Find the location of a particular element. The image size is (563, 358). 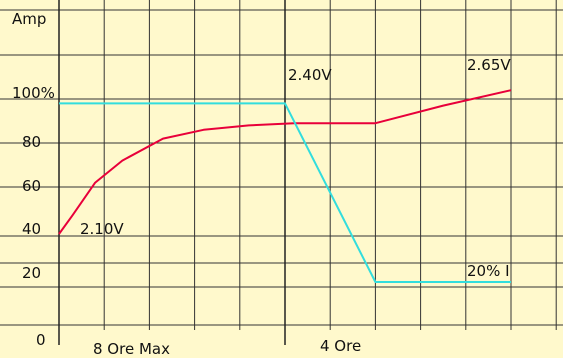

y-tick-label-20: 20 is located at coordinates (31, 273).